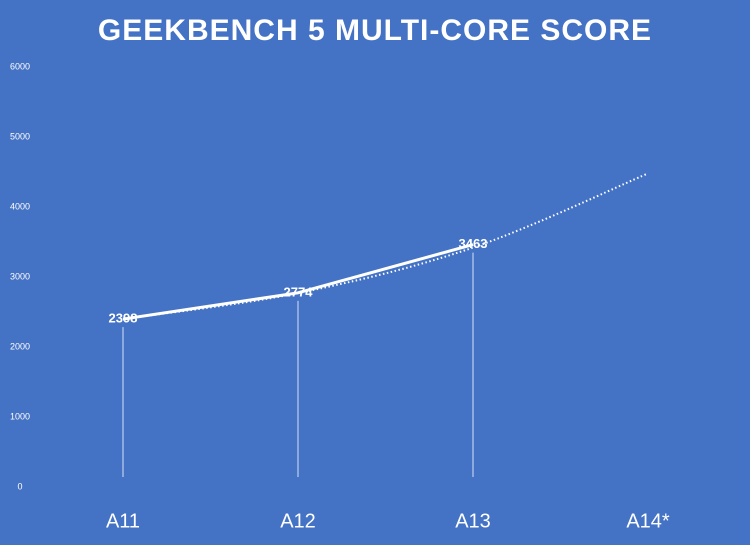 The width and height of the screenshot is (750, 545). What do you see at coordinates (473, 521) in the screenshot?
I see `x-tick-label: A13` at bounding box center [473, 521].